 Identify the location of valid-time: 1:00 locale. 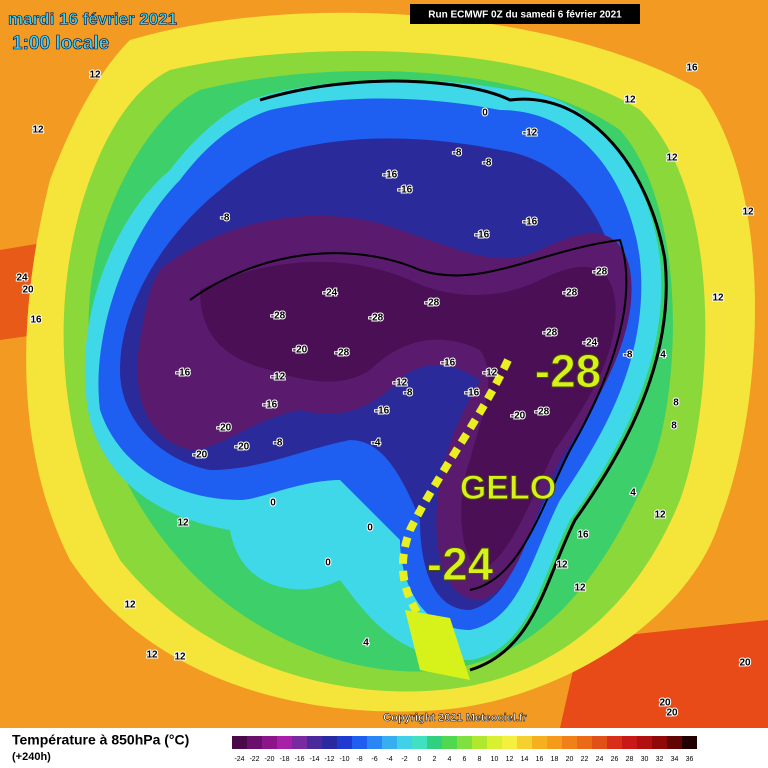
(60, 43).